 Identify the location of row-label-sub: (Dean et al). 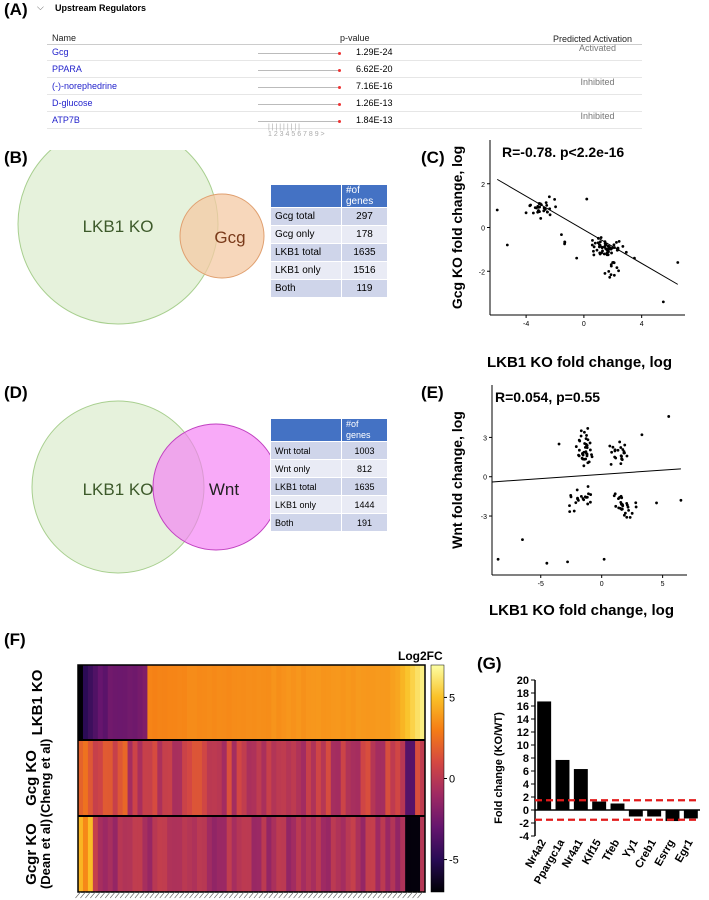
(45, 854).